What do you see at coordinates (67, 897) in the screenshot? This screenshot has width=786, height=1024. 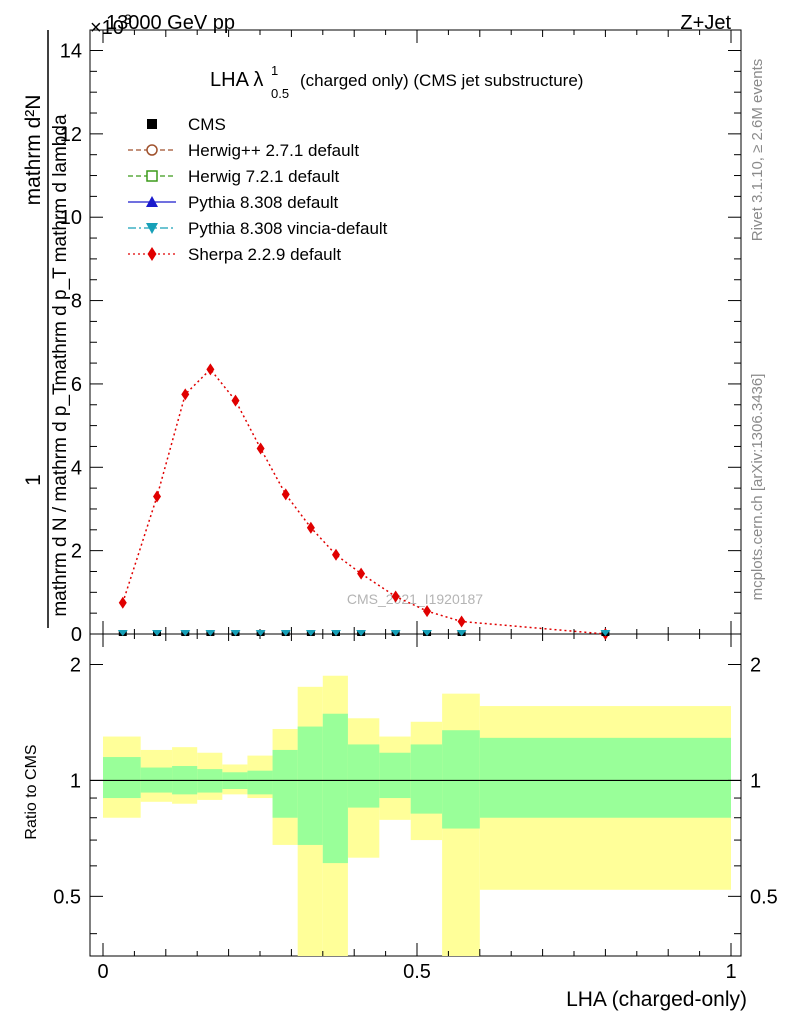 I see `ratio-y-tick-label: 0.5` at bounding box center [67, 897].